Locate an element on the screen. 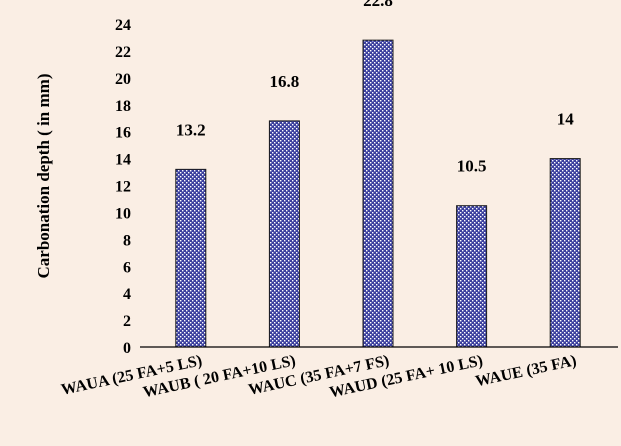  y-tick-label: 18 is located at coordinates (123, 106).